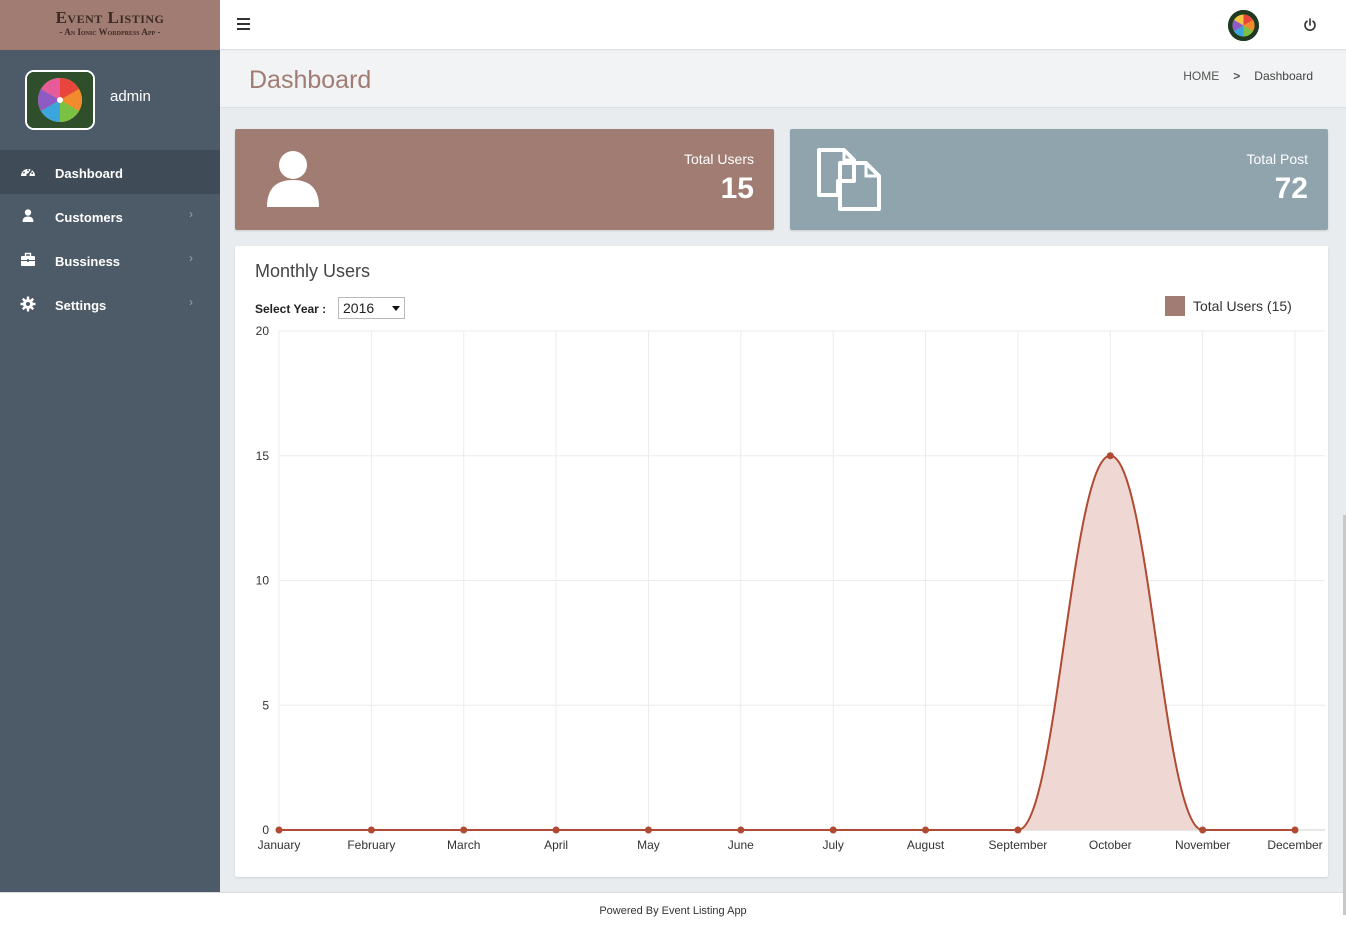 This screenshot has height=929, width=1346. I want to click on y-tick-label: 0, so click(265, 830).